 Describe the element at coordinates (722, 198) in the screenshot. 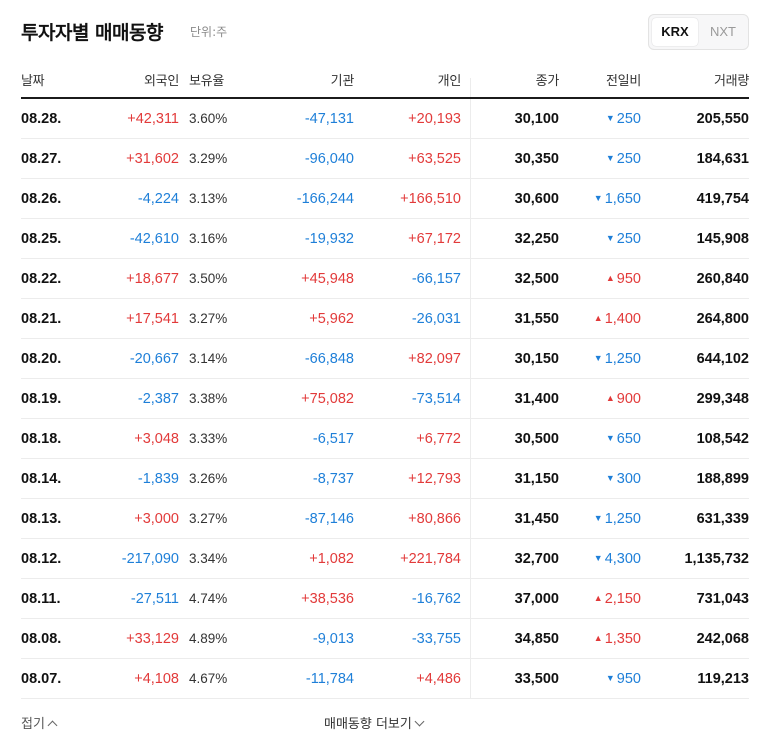

I see `cell-volume: 419,754` at that location.